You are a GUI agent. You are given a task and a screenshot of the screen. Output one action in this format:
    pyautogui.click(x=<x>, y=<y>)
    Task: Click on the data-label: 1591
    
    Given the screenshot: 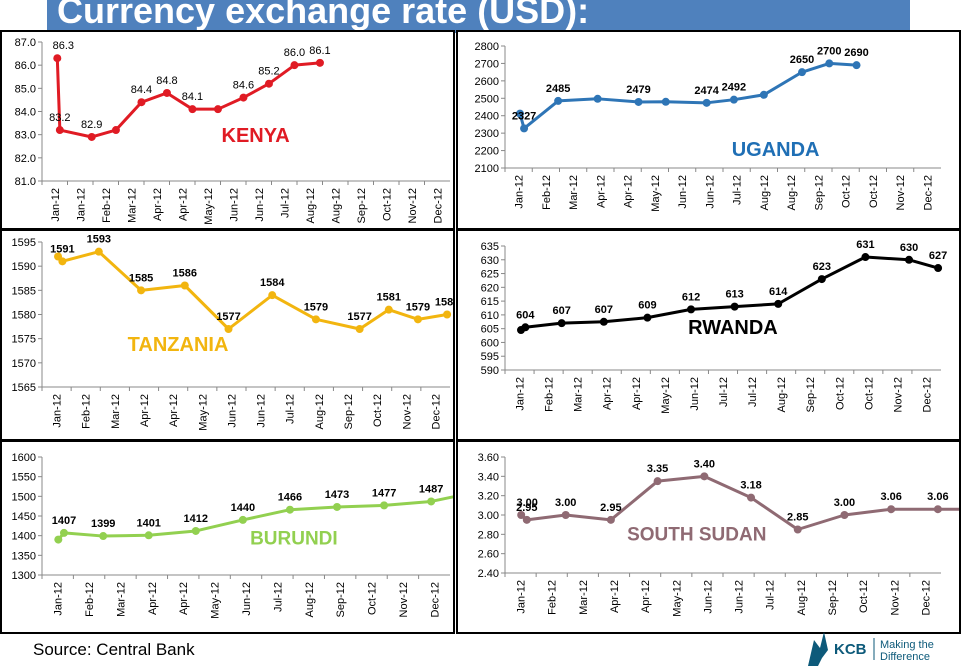 What is the action you would take?
    pyautogui.click(x=62, y=249)
    